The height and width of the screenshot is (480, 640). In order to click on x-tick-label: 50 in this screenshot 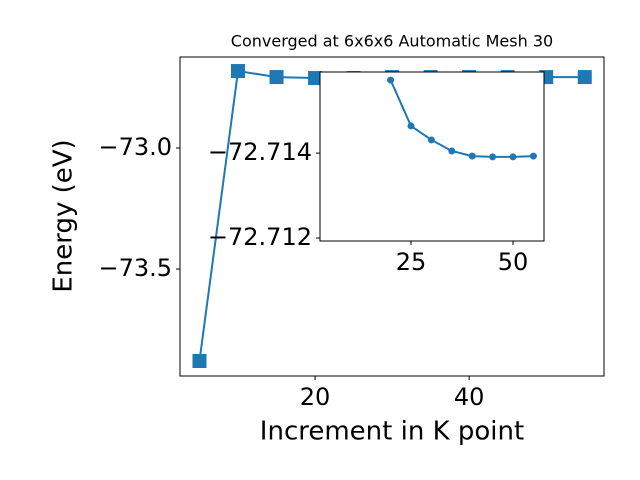, I will do `click(513, 262)`.